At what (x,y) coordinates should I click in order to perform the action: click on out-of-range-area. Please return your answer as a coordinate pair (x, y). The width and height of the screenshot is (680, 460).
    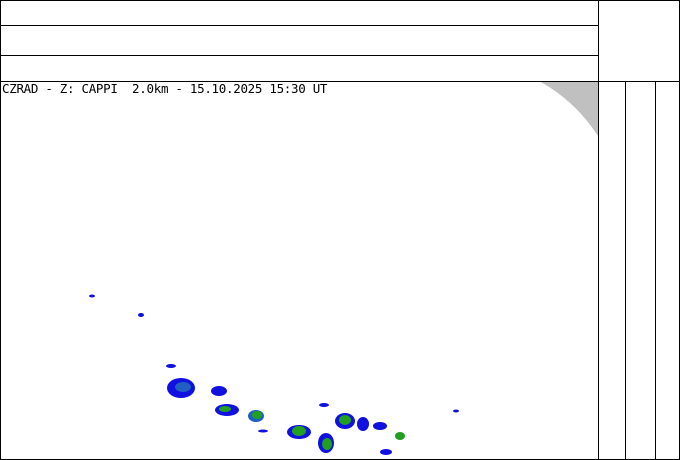
    Looking at the image, I should click on (569, 109).